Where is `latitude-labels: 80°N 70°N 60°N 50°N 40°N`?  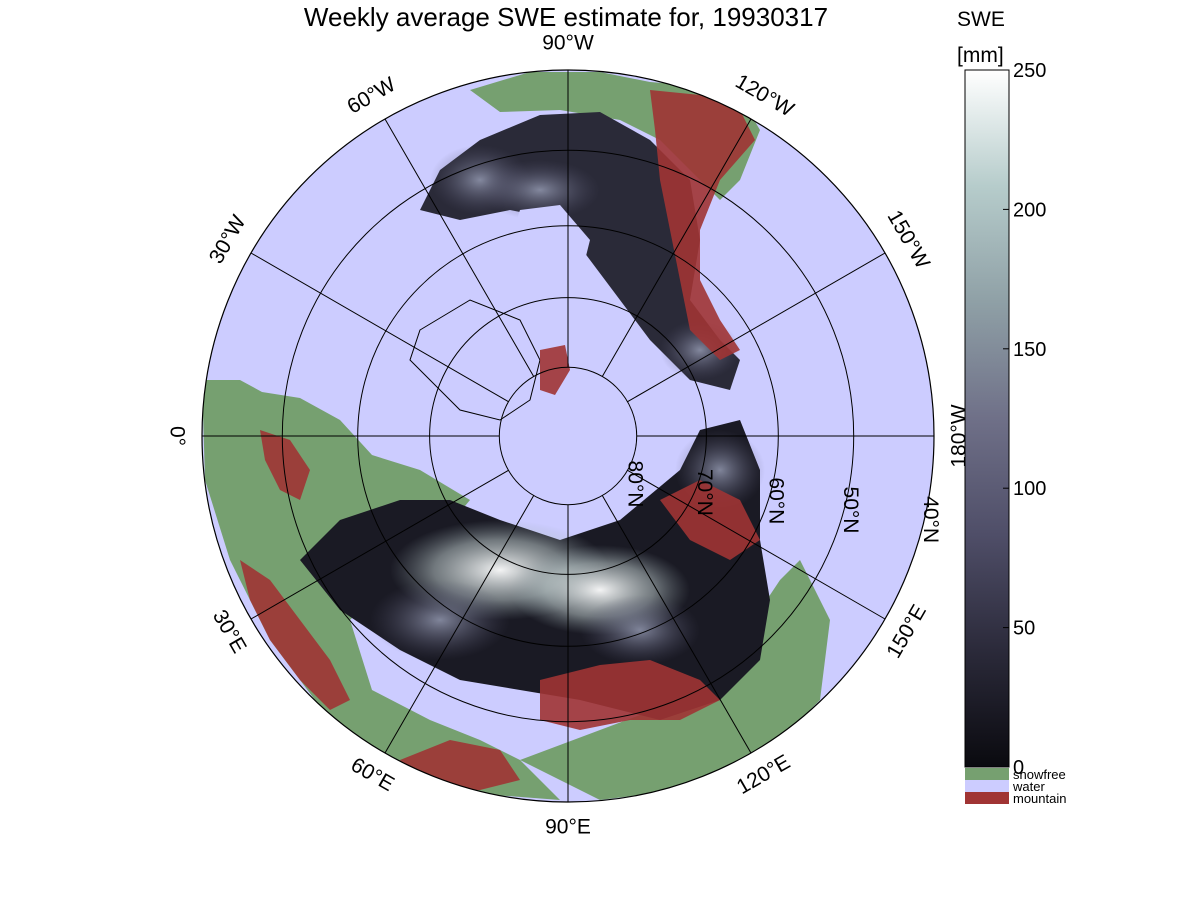 latitude-labels: 80°N 70°N 60°N 50°N 40°N is located at coordinates (783, 502).